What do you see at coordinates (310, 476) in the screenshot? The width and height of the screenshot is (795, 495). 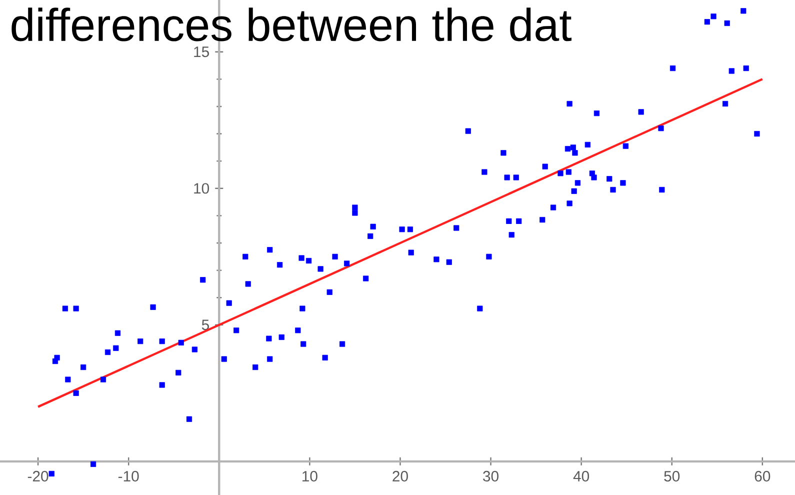 I see `x-tick-label: 10` at bounding box center [310, 476].